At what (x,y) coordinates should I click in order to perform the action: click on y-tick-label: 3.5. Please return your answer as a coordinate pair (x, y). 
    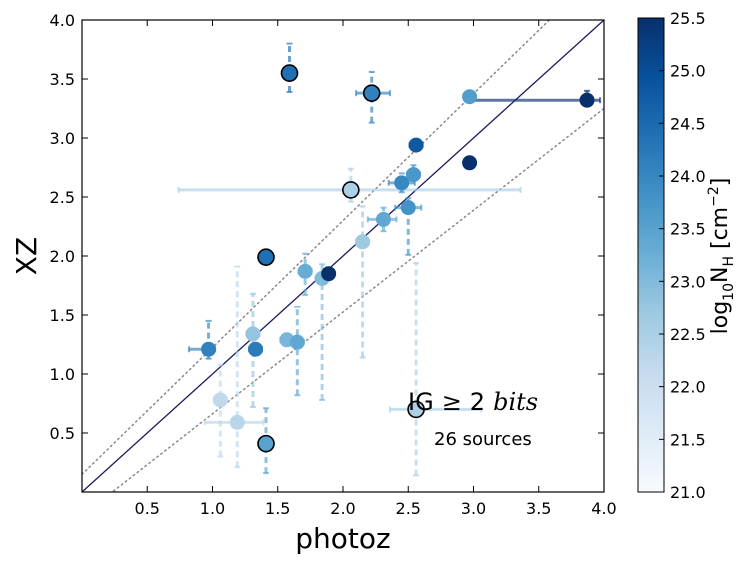
    Looking at the image, I should click on (62, 79).